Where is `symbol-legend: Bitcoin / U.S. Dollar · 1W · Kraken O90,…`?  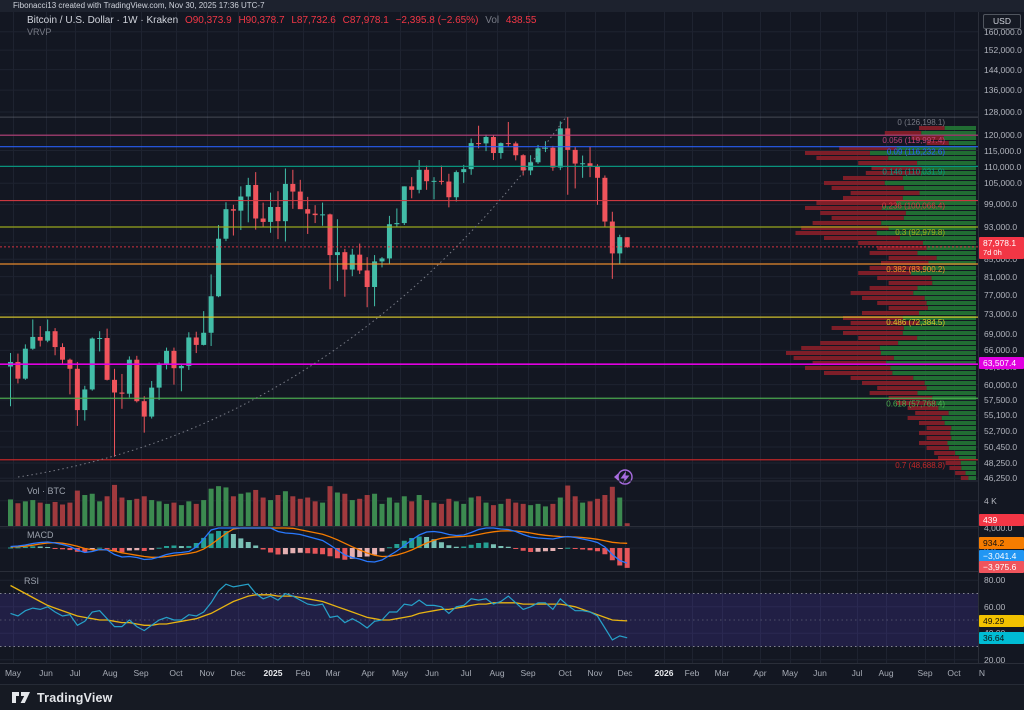 symbol-legend: Bitcoin / U.S. Dollar · 1W · Kraken O90,… is located at coordinates (284, 20).